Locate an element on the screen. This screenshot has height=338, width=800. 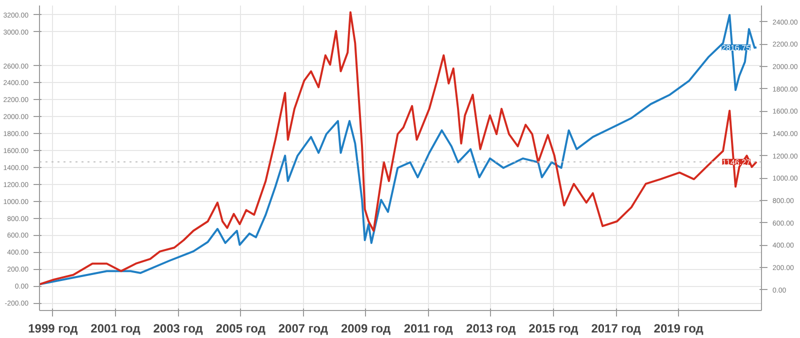
x-tick-label: 1999 год is located at coordinates (53, 329).